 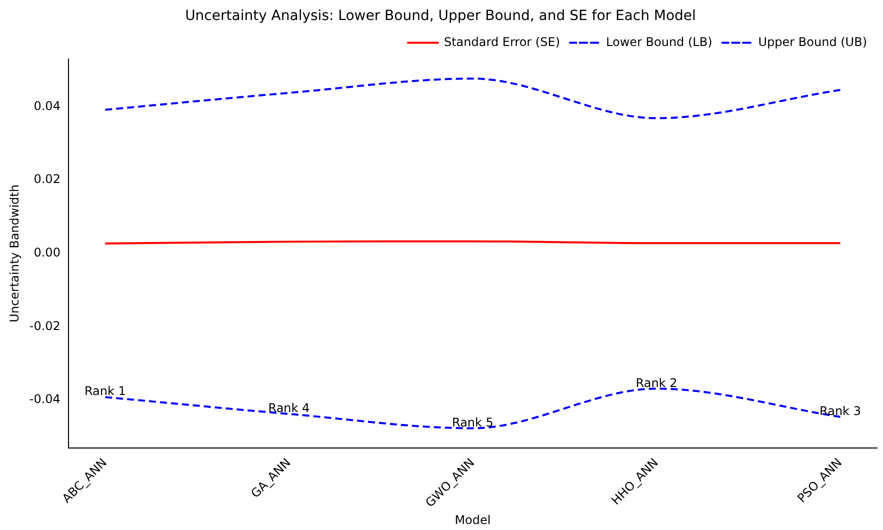 I want to click on annotation: Rank 1, so click(x=105, y=391).